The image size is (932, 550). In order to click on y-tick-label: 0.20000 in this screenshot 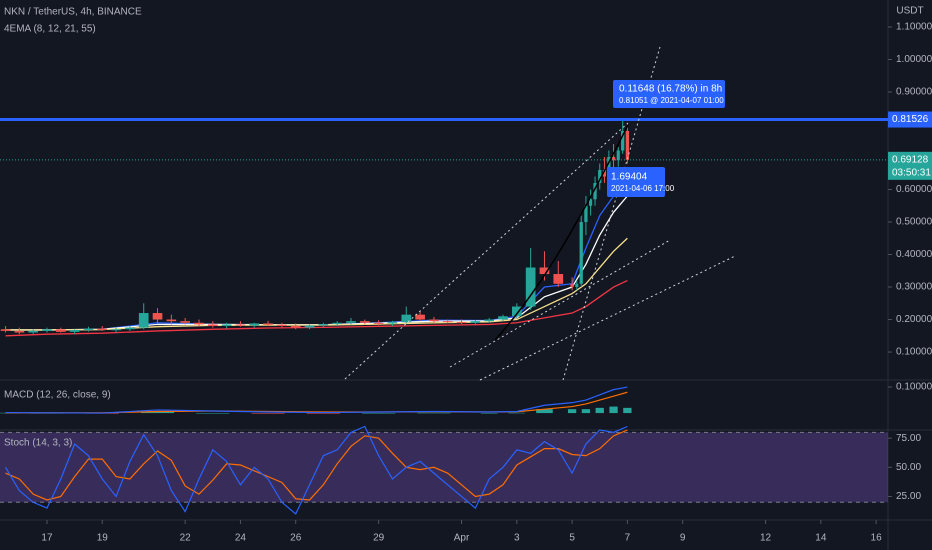, I will do `click(914, 319)`.